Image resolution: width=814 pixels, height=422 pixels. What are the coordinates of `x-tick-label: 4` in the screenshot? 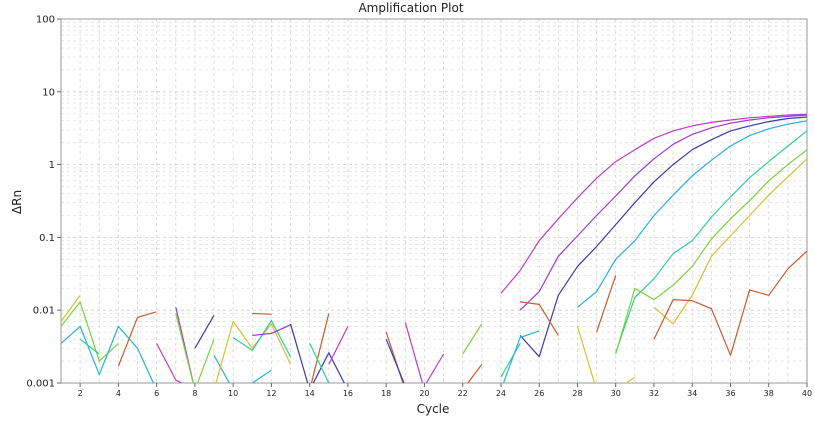 It's located at (118, 393).